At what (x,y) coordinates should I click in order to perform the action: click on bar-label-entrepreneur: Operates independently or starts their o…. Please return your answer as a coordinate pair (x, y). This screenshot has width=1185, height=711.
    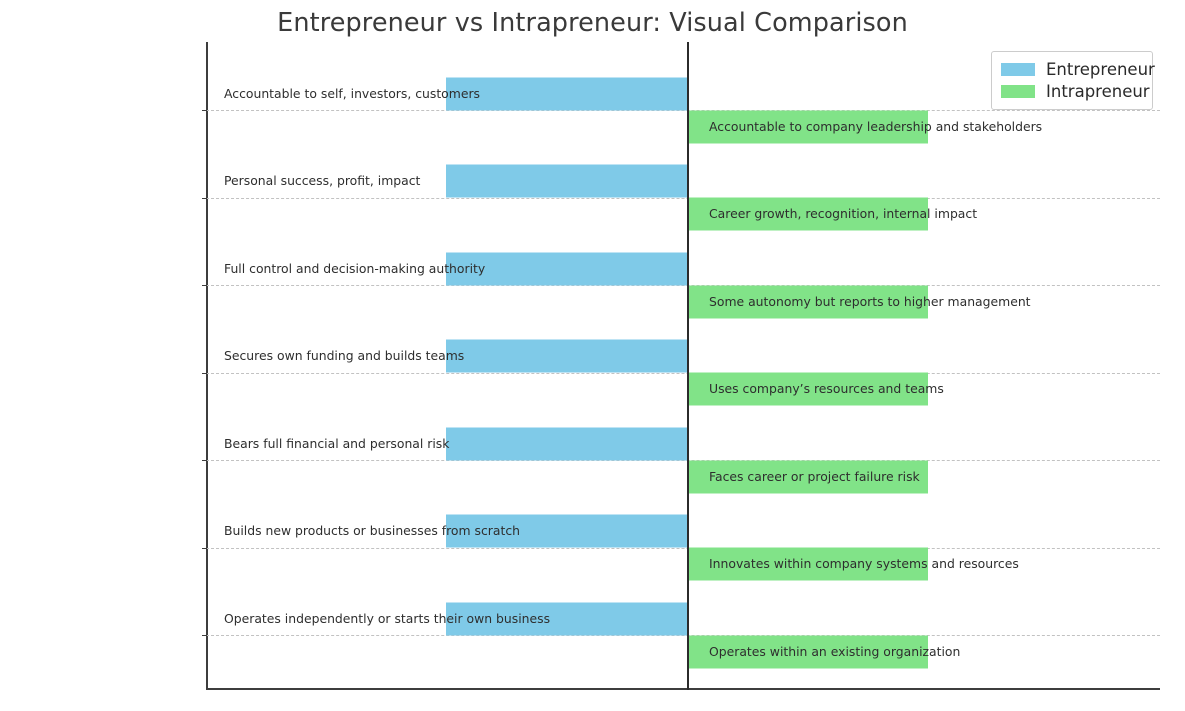
    Looking at the image, I should click on (387, 618).